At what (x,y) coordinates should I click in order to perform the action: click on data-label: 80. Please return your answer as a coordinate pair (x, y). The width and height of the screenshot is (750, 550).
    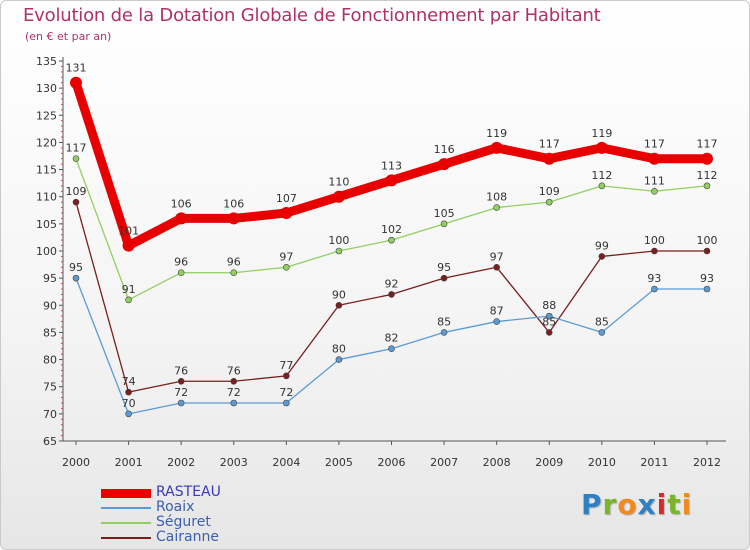
    Looking at the image, I should click on (339, 349).